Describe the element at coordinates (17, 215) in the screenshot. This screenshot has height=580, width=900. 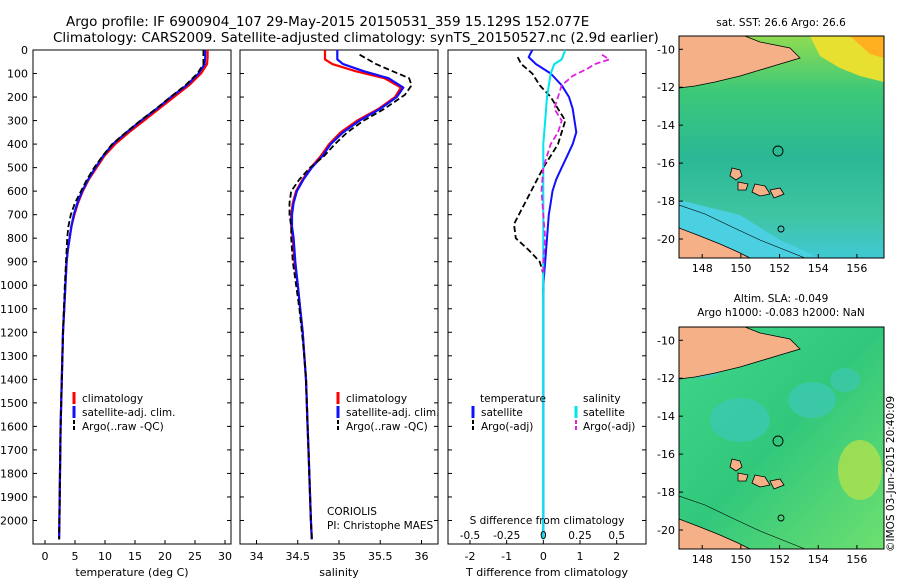
I see `depth-tick-label: 700` at that location.